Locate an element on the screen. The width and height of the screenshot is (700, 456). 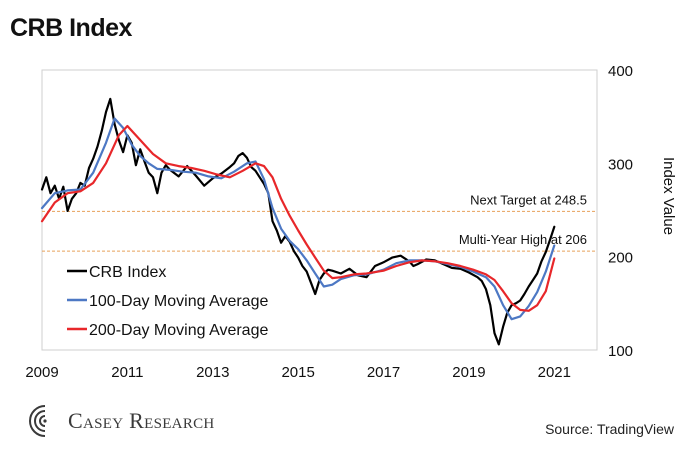
legend-label-1: CRB Index is located at coordinates (127, 272).